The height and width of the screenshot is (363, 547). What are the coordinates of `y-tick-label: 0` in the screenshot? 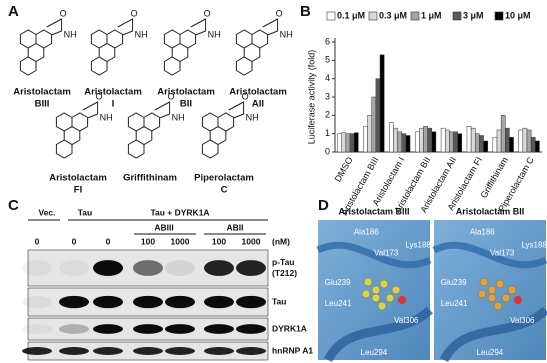 It's located at (327, 151).